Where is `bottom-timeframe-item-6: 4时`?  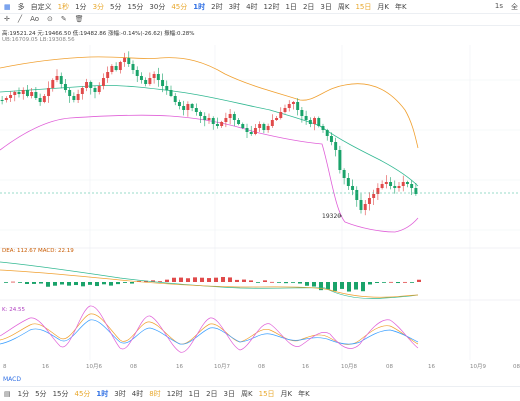 bottom-timeframe-item-6: 4时 is located at coordinates (137, 394).